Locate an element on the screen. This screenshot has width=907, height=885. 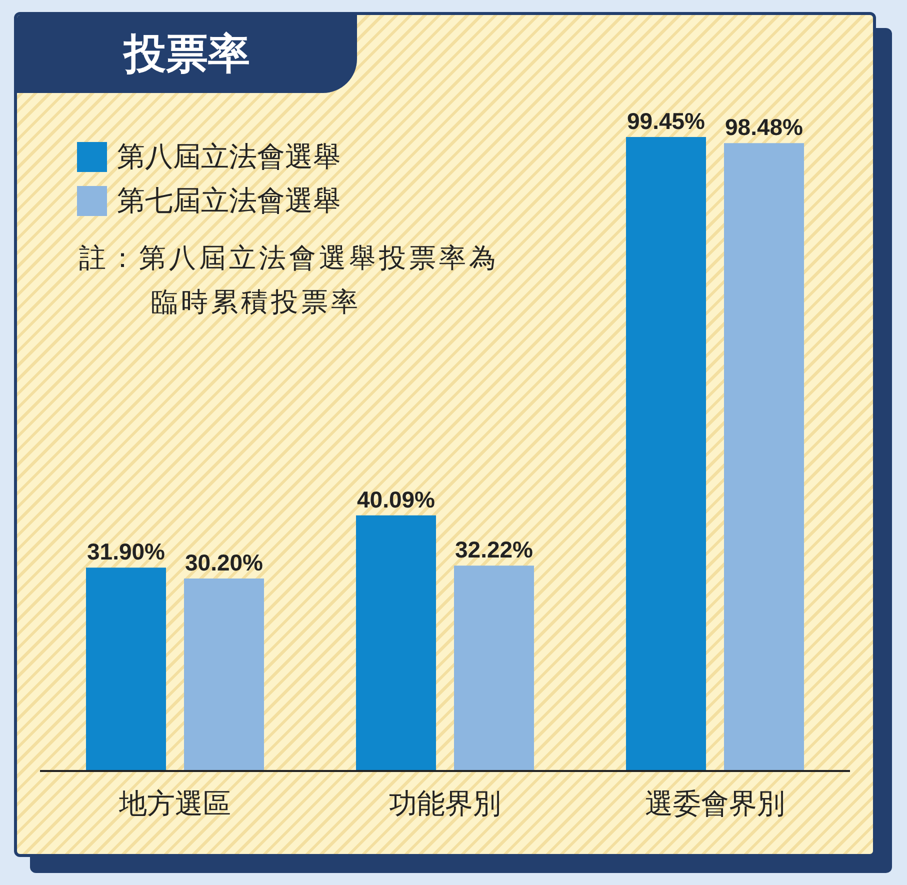
data-label: 30.20% is located at coordinates (224, 562).